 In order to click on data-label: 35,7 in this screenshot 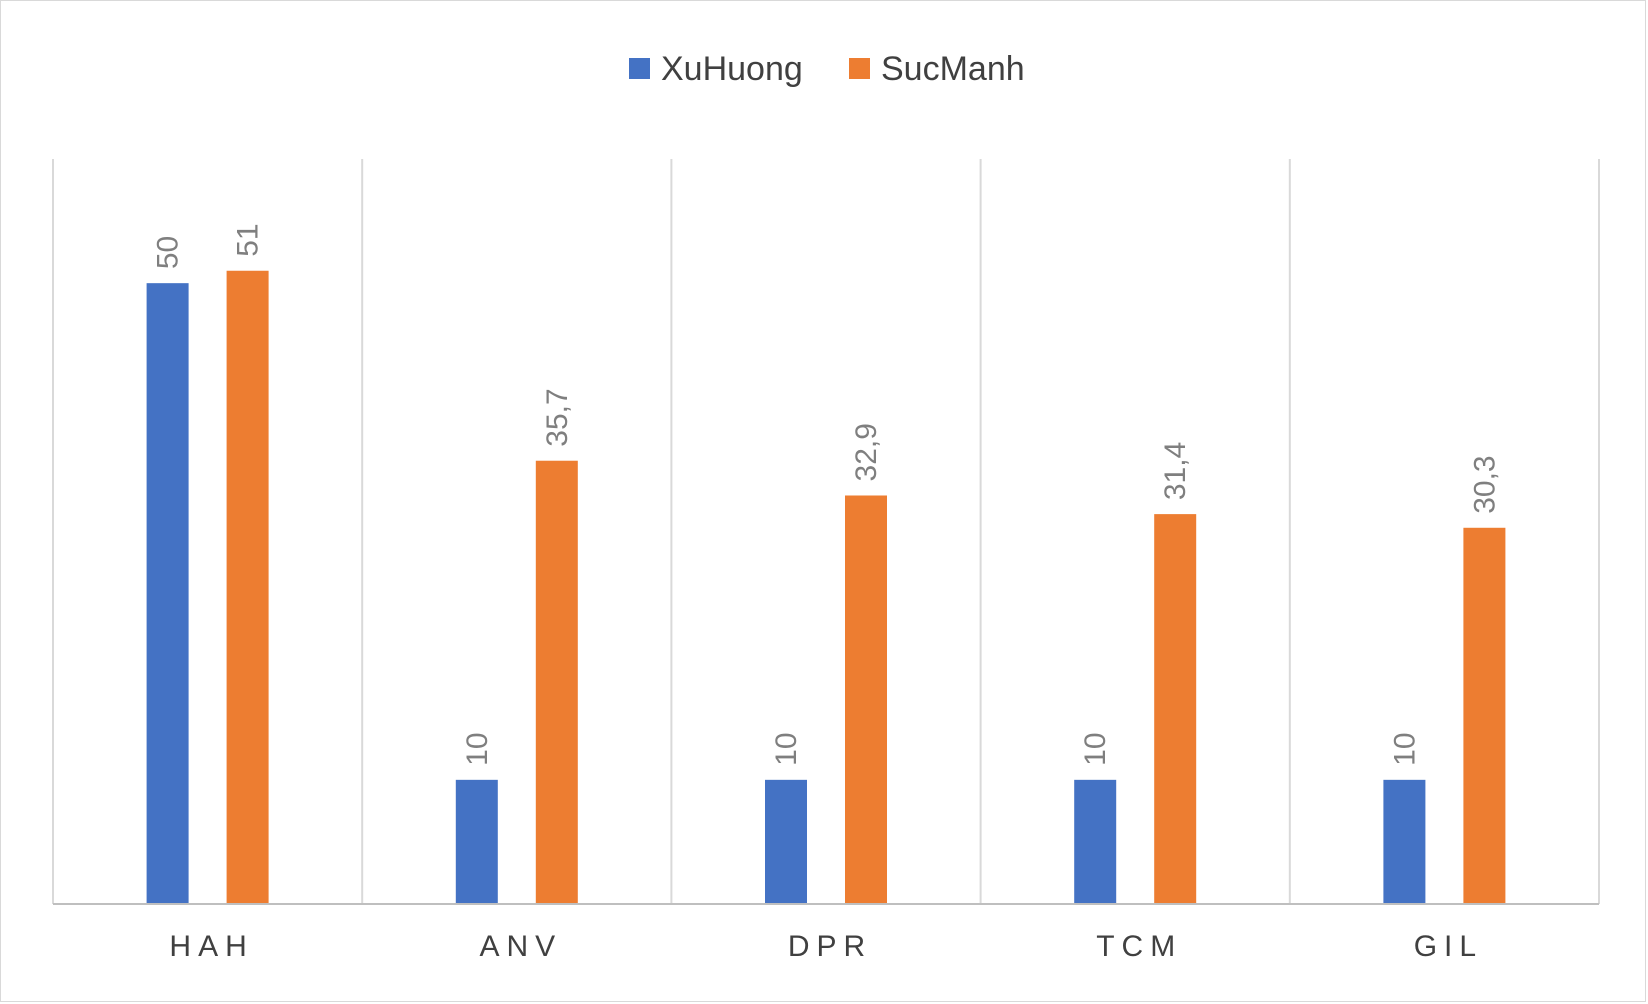, I will do `click(557, 417)`.